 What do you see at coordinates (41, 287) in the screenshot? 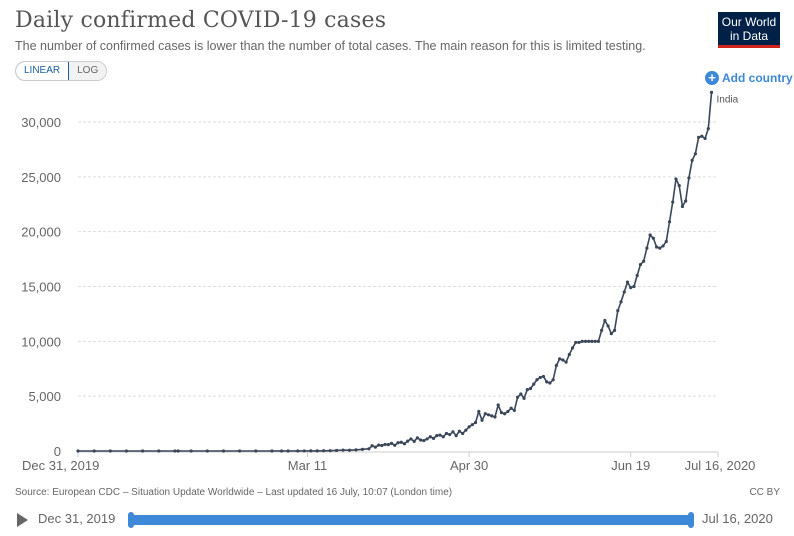
I see `y-tick-label: 15,000` at bounding box center [41, 287].